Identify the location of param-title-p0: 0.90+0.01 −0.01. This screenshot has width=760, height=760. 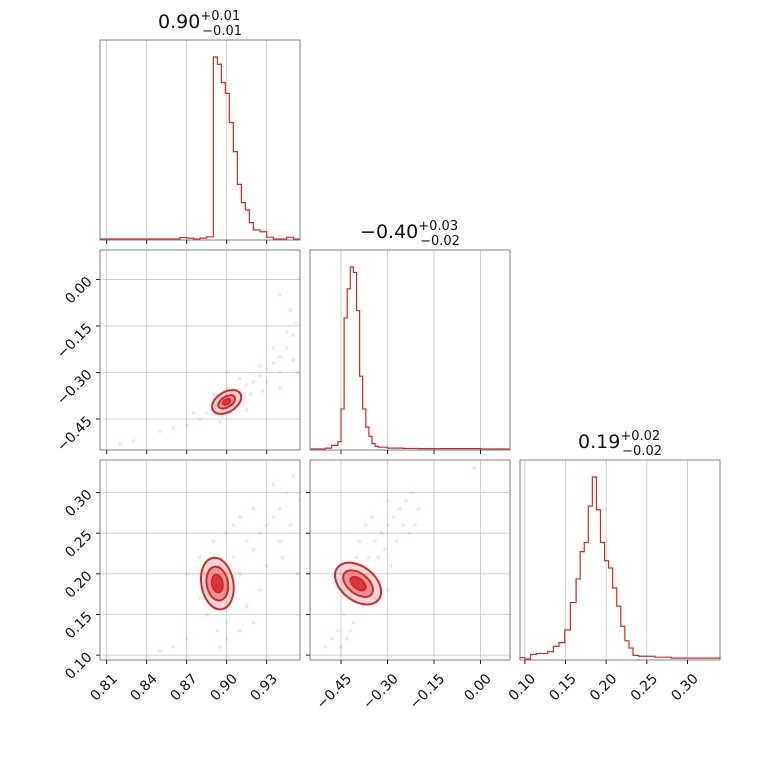
(200, 24).